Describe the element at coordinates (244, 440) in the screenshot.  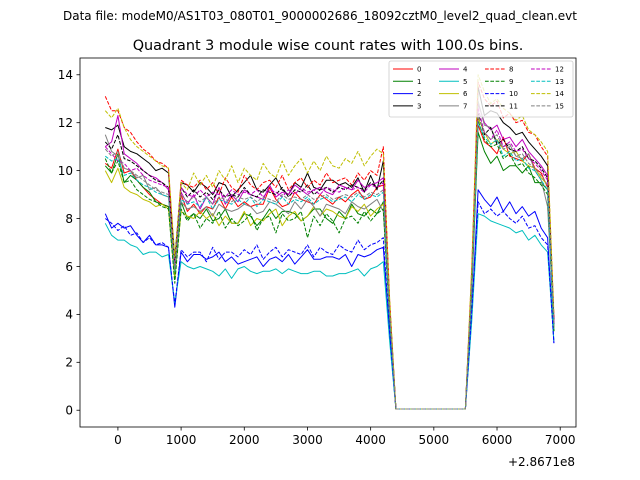
I see `x-tick-label: 2000` at that location.